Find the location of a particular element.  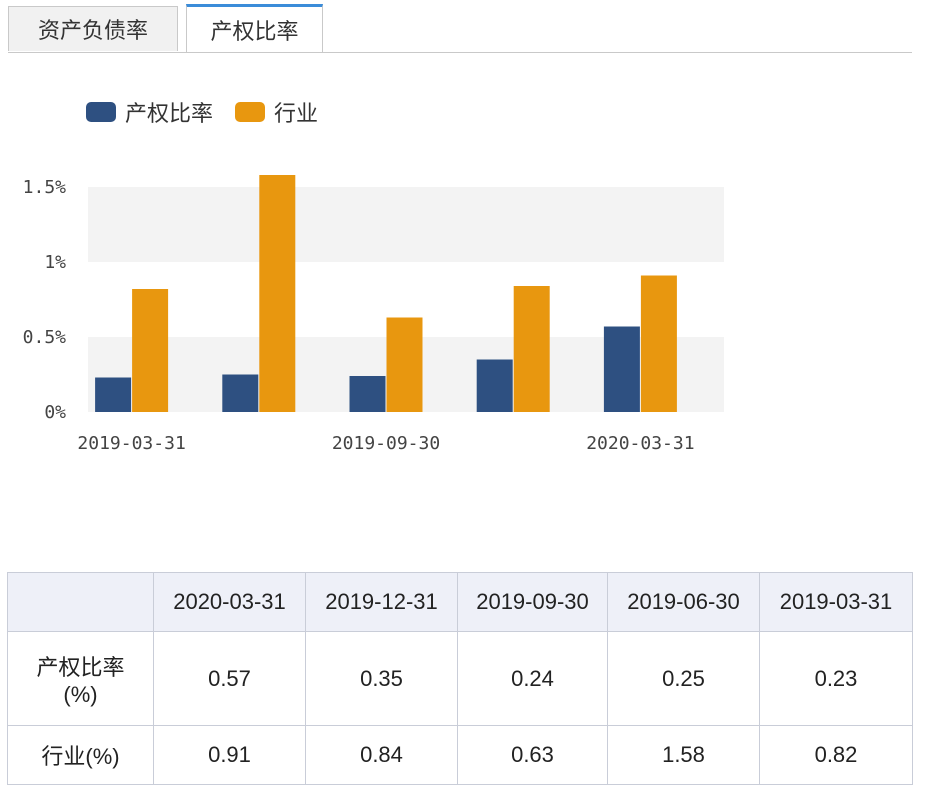

tab-debt-ratio: 资产负债率 is located at coordinates (93, 28).